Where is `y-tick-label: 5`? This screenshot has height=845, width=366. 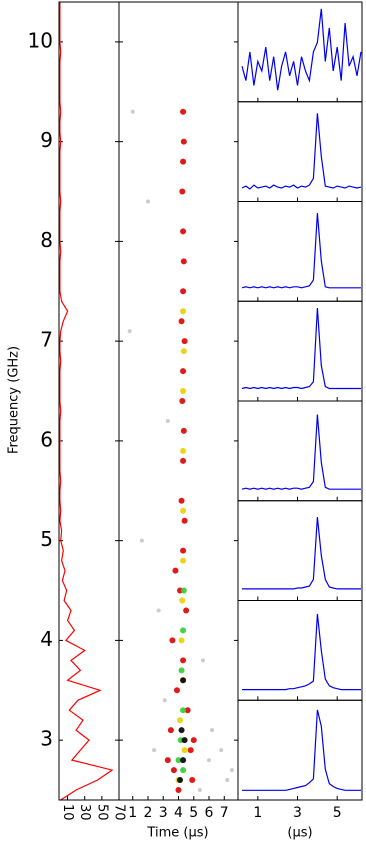
y-tick-label: 5 is located at coordinates (46, 539).